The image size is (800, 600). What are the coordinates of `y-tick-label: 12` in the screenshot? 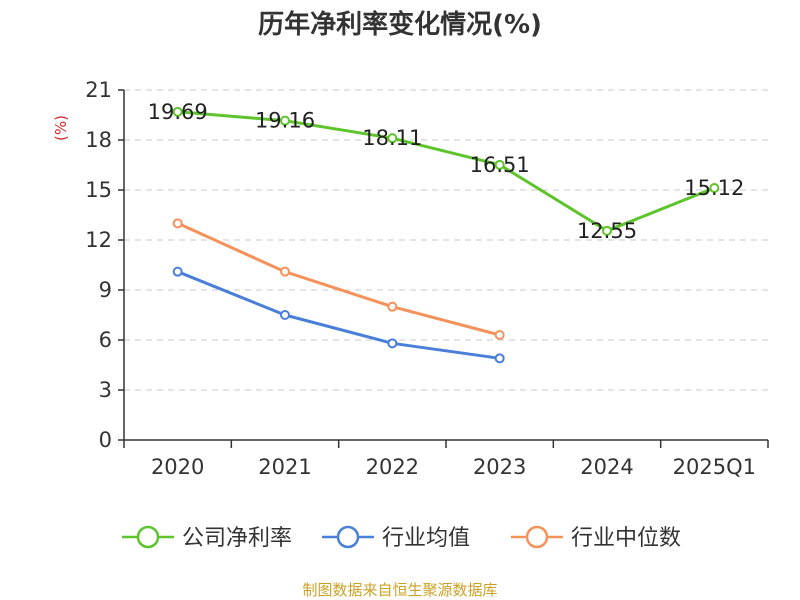 It's located at (98, 240).